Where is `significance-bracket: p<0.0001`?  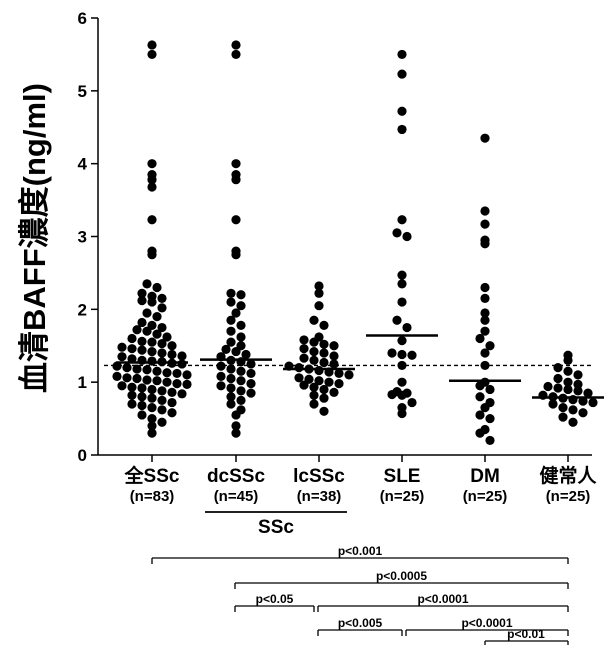 significance-bracket: p<0.0001 is located at coordinates (443, 602).